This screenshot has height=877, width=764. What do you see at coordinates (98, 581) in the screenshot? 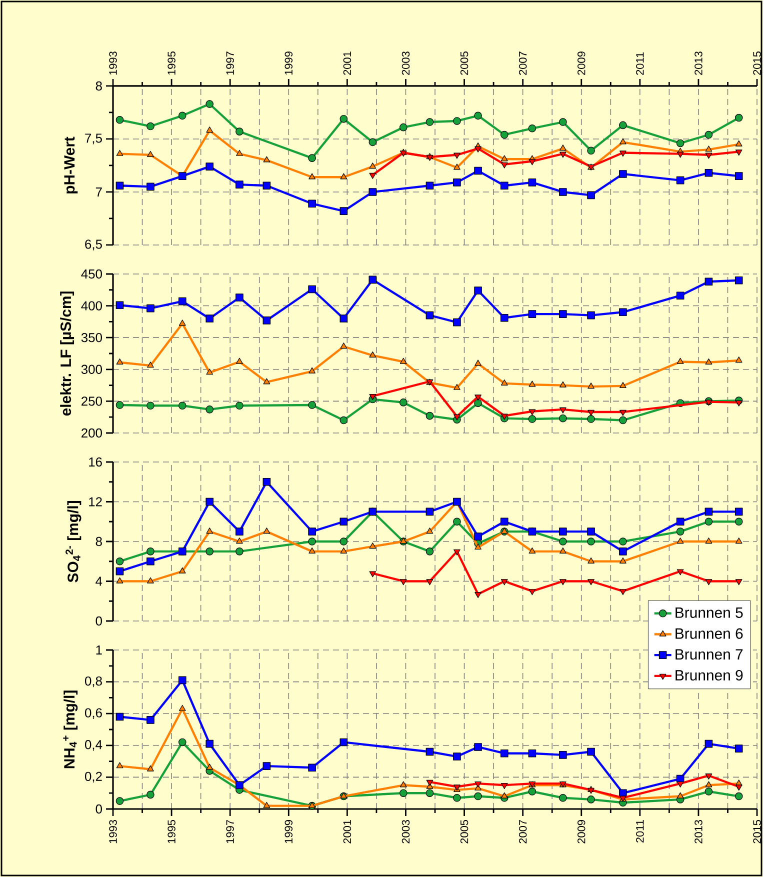
I see `y-tick-label: 4` at bounding box center [98, 581].